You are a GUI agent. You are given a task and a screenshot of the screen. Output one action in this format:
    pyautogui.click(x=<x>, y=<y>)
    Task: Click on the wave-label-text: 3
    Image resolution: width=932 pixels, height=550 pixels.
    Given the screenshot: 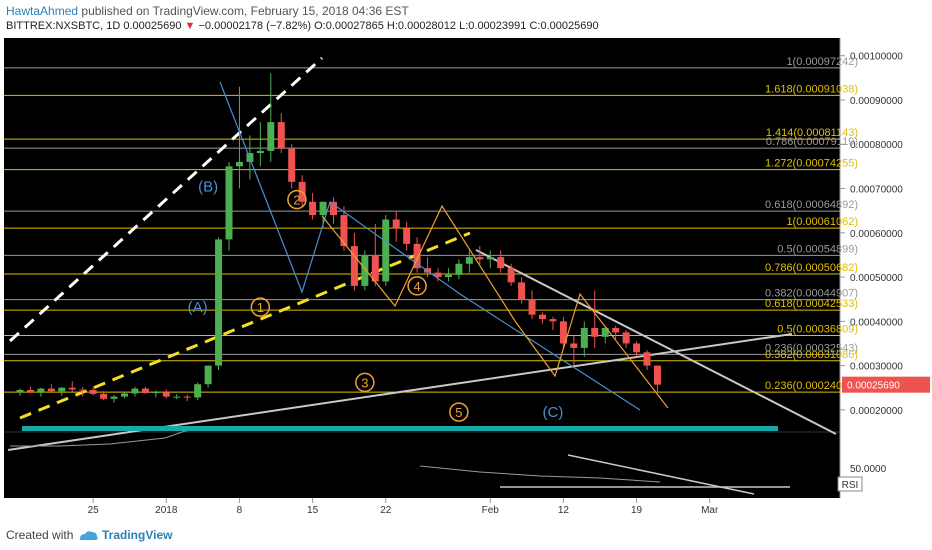 What is the action you would take?
    pyautogui.click(x=364, y=382)
    